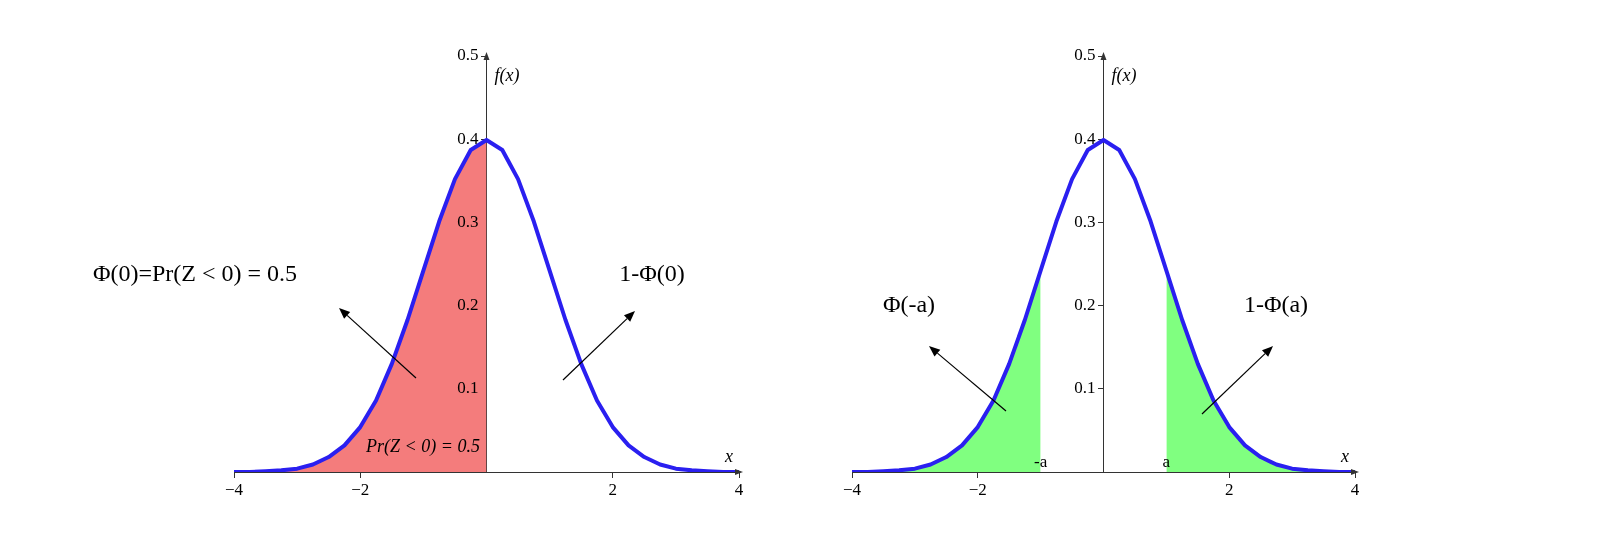 The width and height of the screenshot is (1610, 556). I want to click on annotation: 1-Φ(0), so click(652, 273).